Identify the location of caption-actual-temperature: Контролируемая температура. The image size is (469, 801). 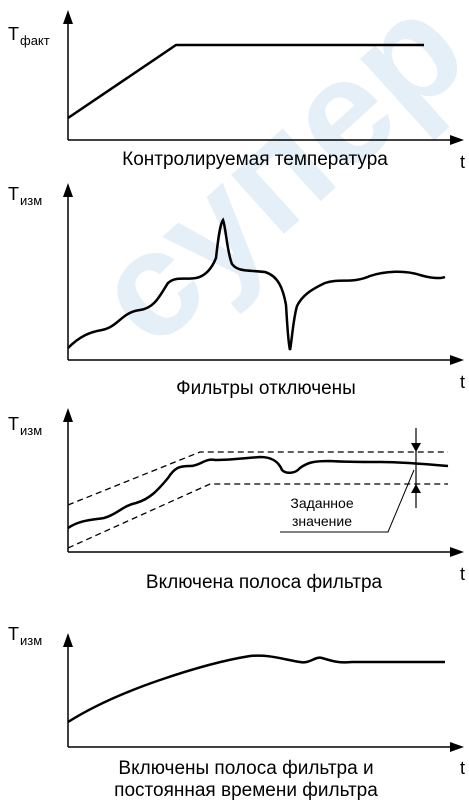
(255, 159).